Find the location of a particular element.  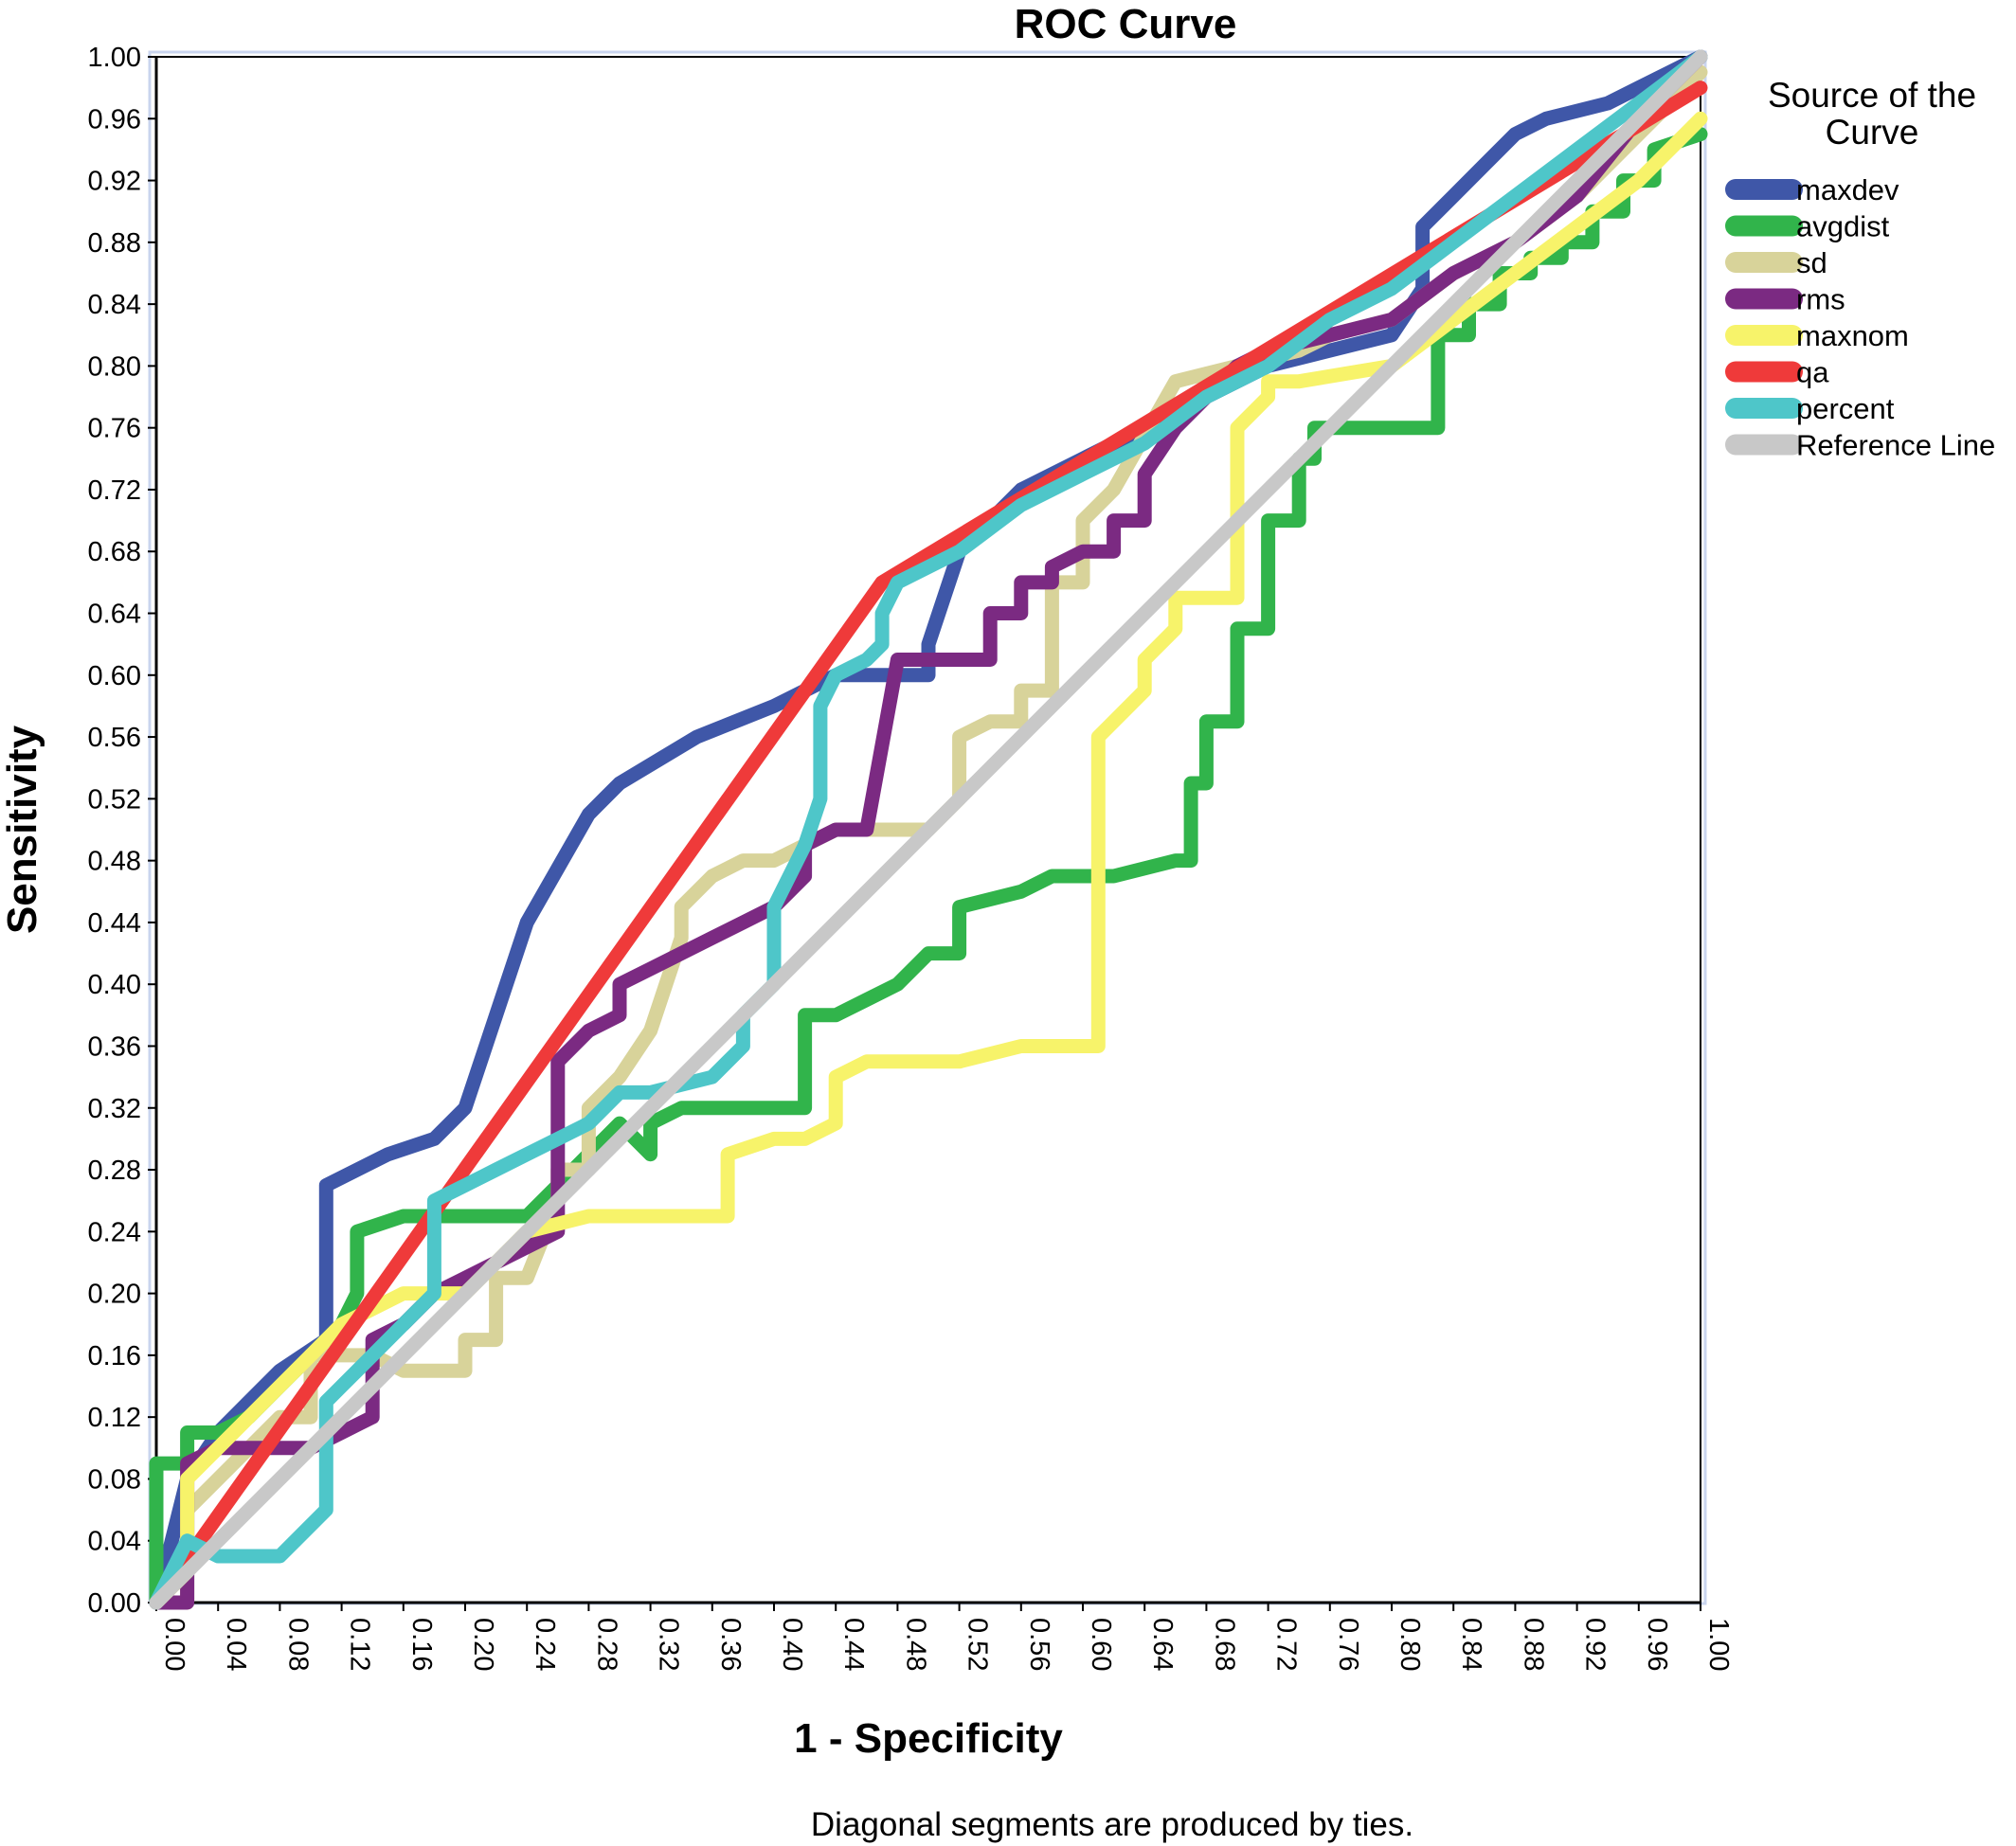

legend-item-label: maxdev is located at coordinates (1847, 189).